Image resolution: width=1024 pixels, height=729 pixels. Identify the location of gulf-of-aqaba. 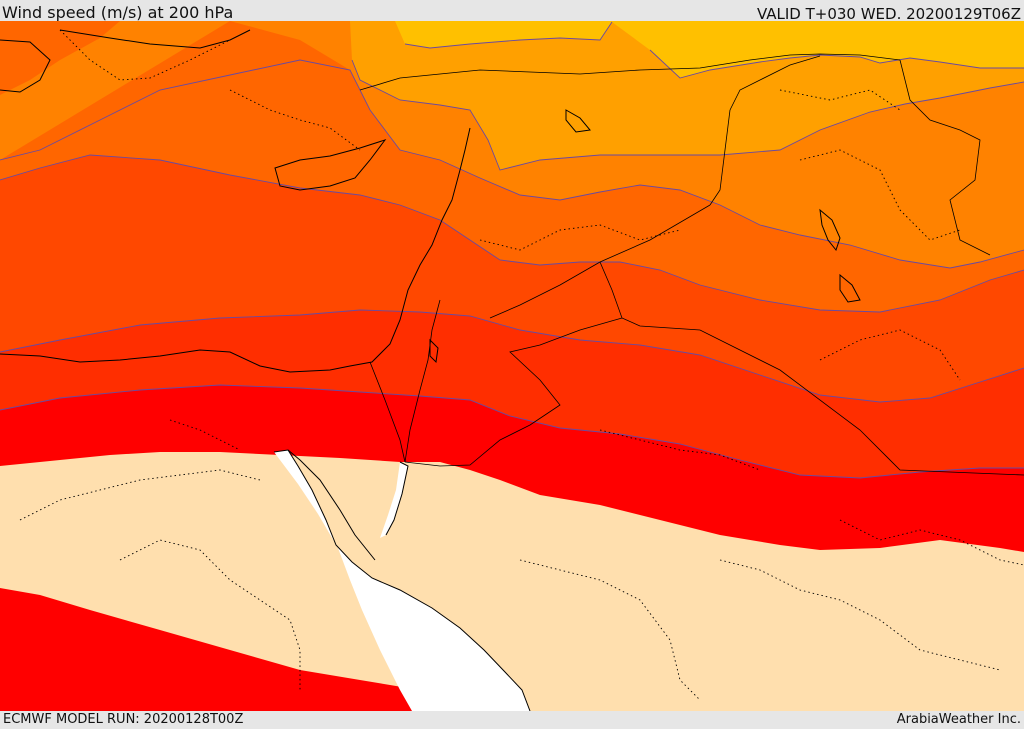
(394, 500).